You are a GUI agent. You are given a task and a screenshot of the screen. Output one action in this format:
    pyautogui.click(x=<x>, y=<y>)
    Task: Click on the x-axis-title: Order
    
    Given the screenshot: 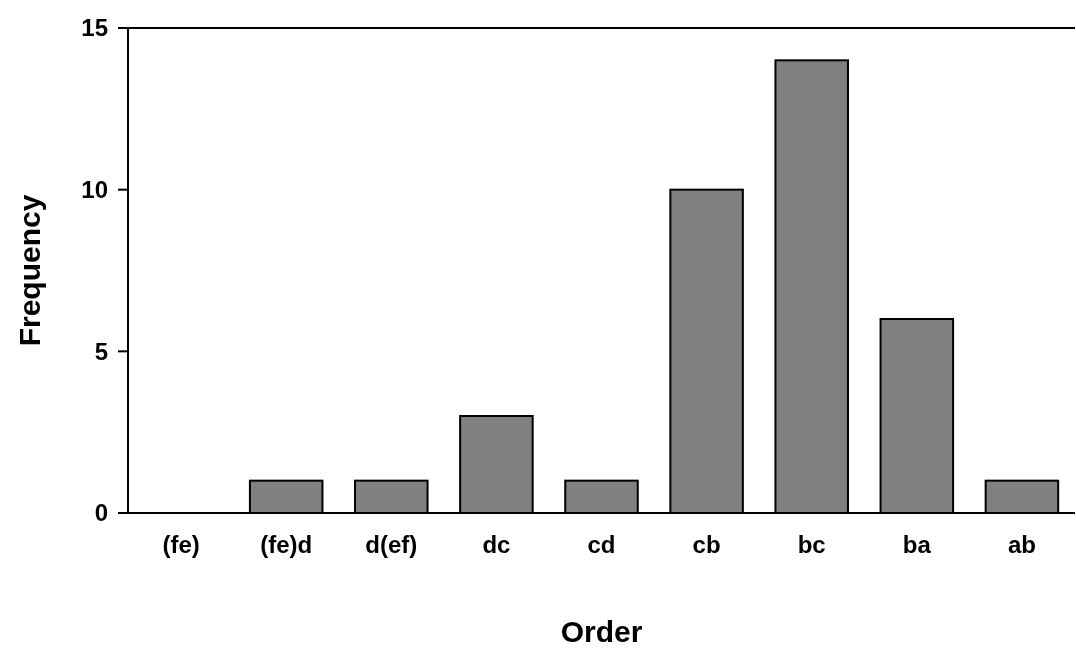 What is the action you would take?
    pyautogui.click(x=601, y=631)
    